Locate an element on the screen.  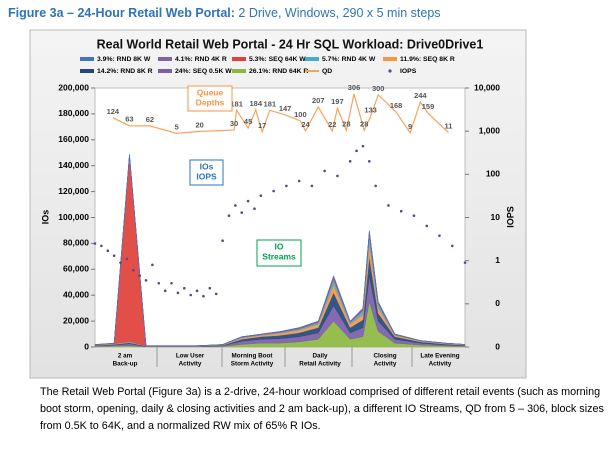
annotation-text: IOs is located at coordinates (207, 166).